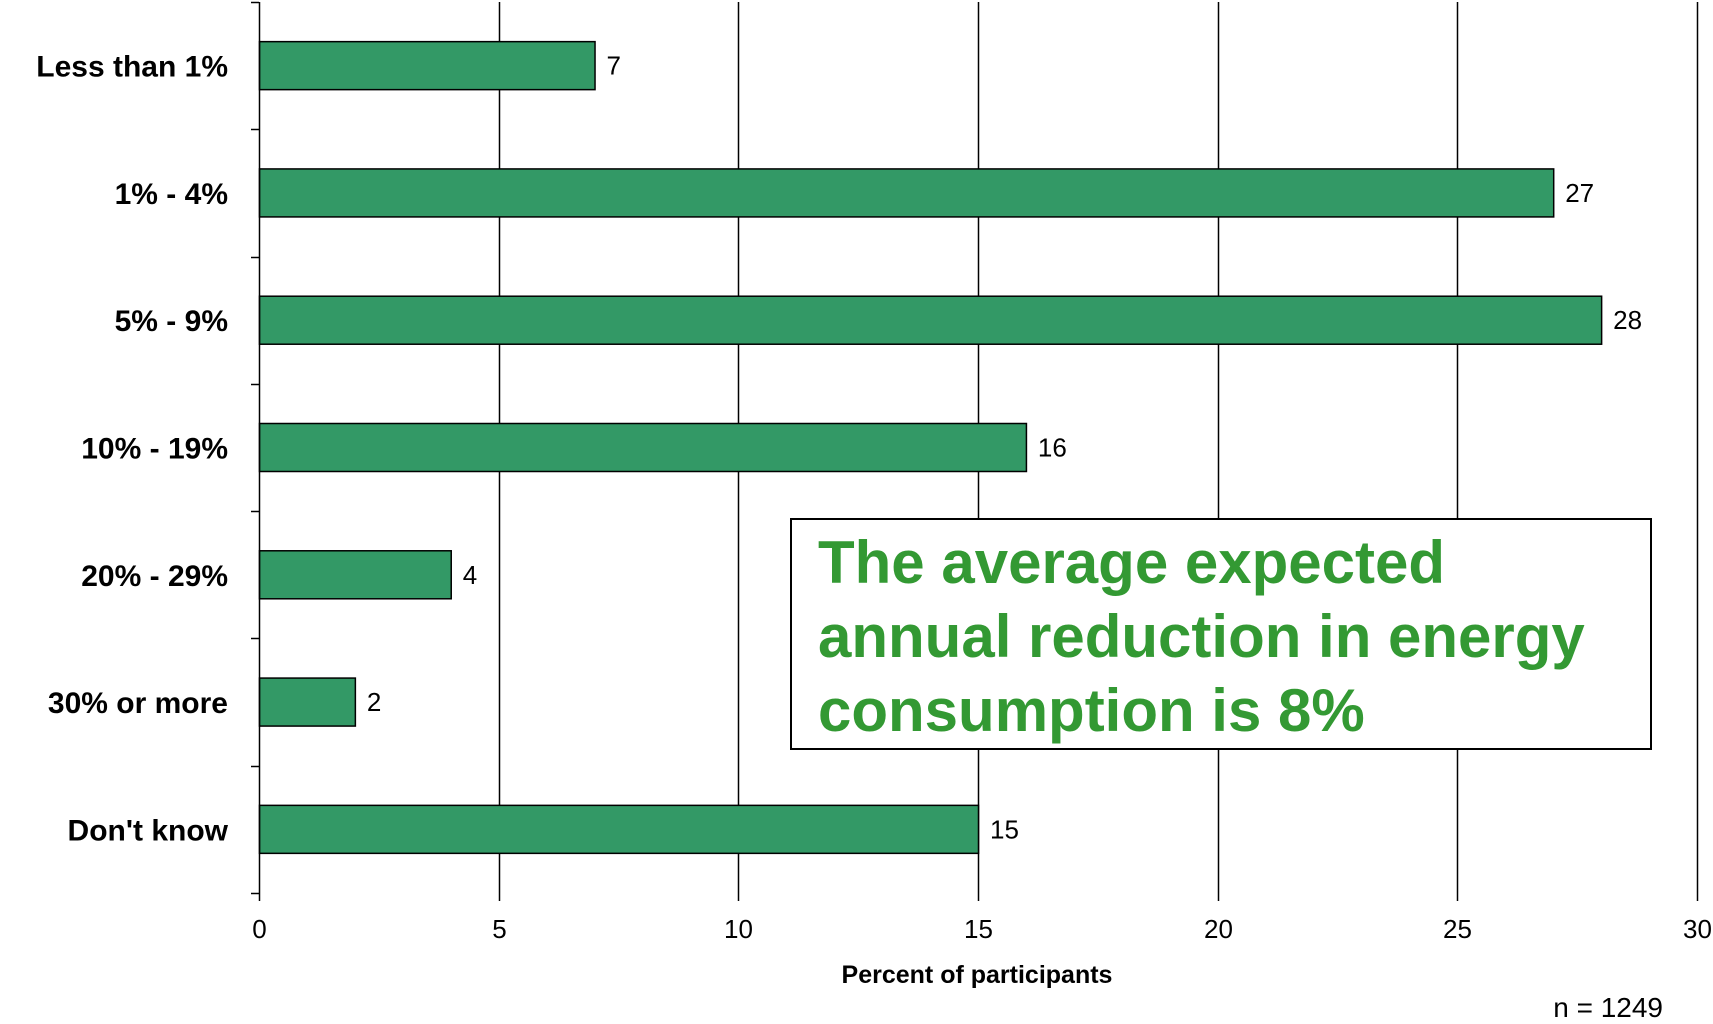  I want to click on x-tick-label-0: 0, so click(259, 929).